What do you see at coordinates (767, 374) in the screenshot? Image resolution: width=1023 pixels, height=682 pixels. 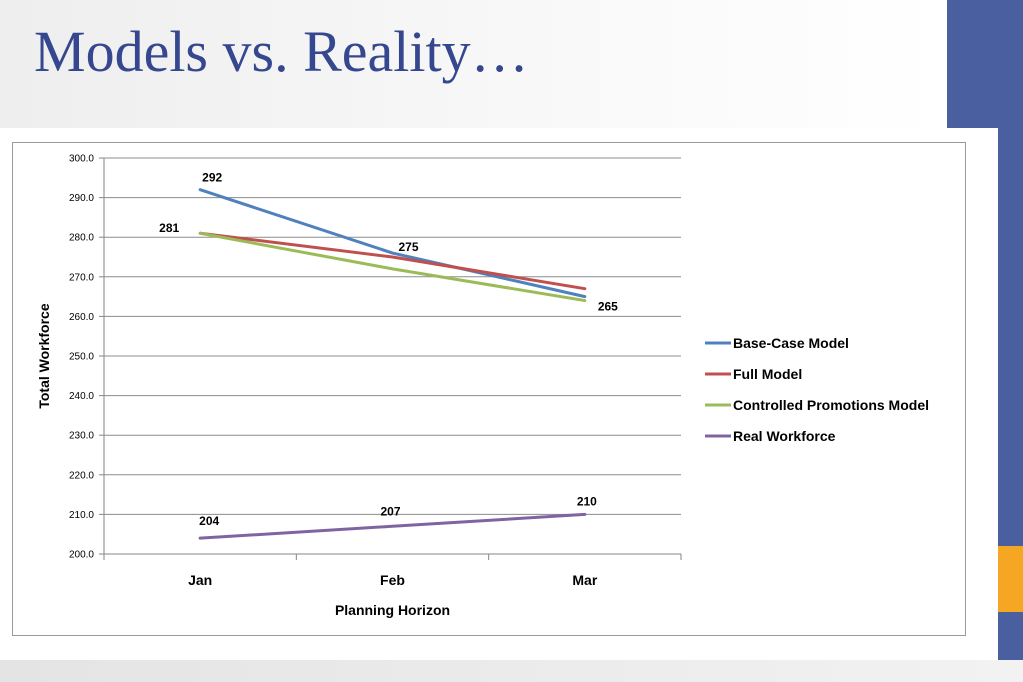 I see `legend-label: Full Model` at bounding box center [767, 374].